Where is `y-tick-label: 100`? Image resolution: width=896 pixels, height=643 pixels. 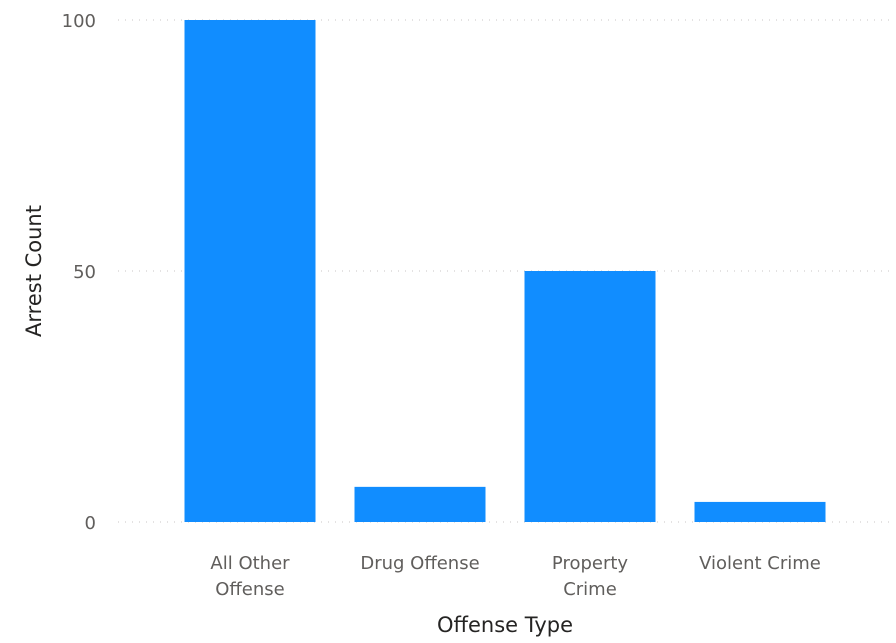
y-tick-label: 100 is located at coordinates (79, 21).